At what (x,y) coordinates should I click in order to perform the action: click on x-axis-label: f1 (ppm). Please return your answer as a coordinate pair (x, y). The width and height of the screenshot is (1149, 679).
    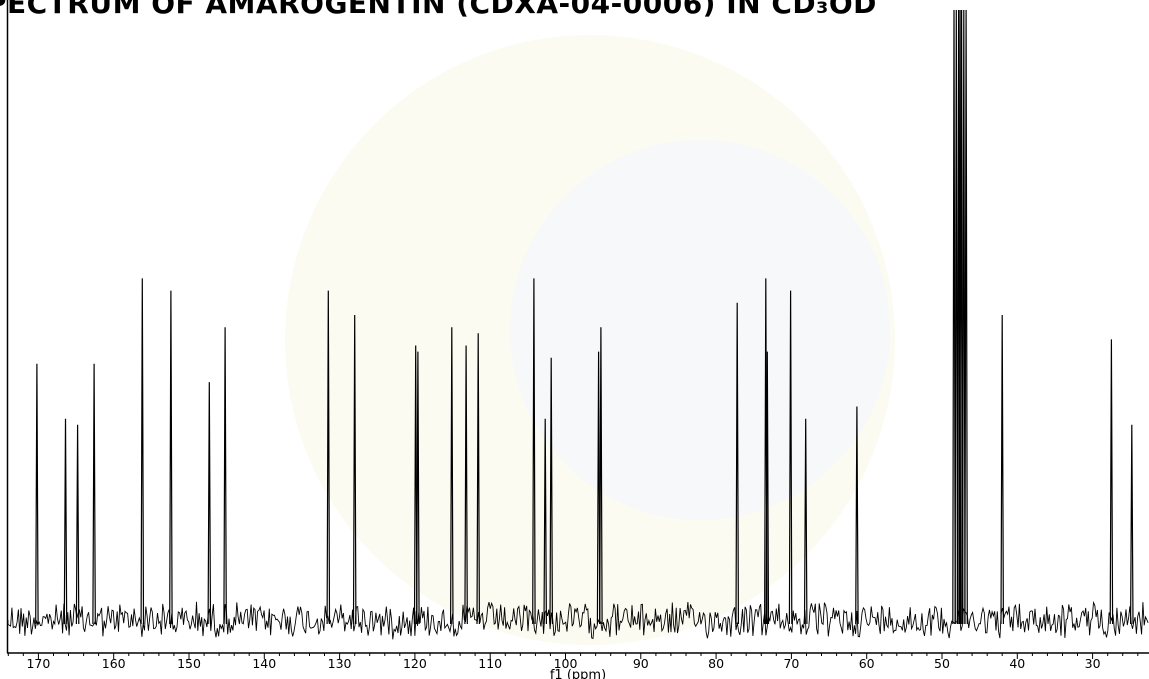
    Looking at the image, I should click on (578, 673).